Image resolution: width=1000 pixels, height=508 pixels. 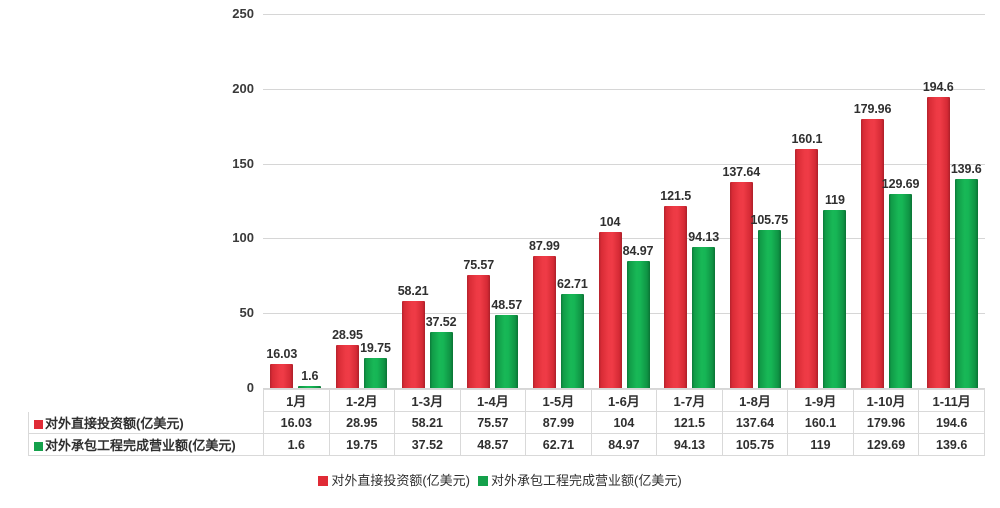 I want to click on series-name-label: 对外承包工程完成营业额(亿美元), so click(x=140, y=445).